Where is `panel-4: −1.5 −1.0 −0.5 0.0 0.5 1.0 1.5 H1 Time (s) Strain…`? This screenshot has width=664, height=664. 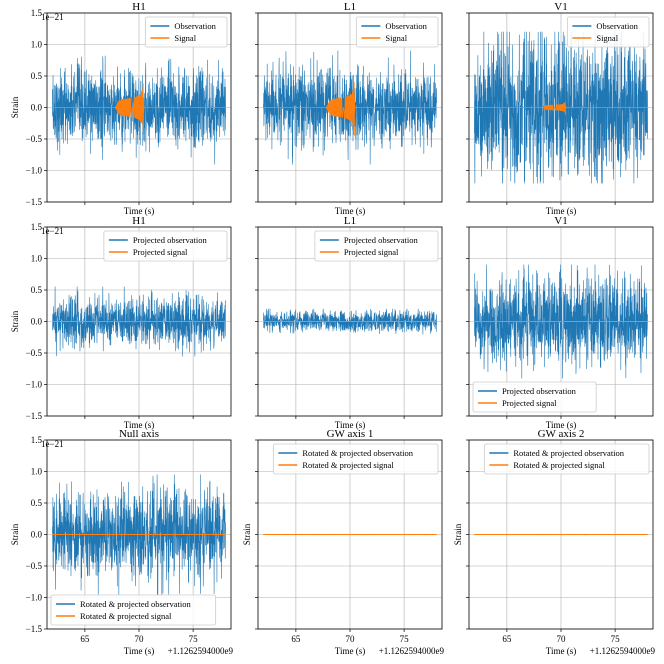
panel-4: −1.5 −1.0 −0.5 0.0 0.5 1.0 1.5 H1 Time (s) Strain… is located at coordinates (121, 322).